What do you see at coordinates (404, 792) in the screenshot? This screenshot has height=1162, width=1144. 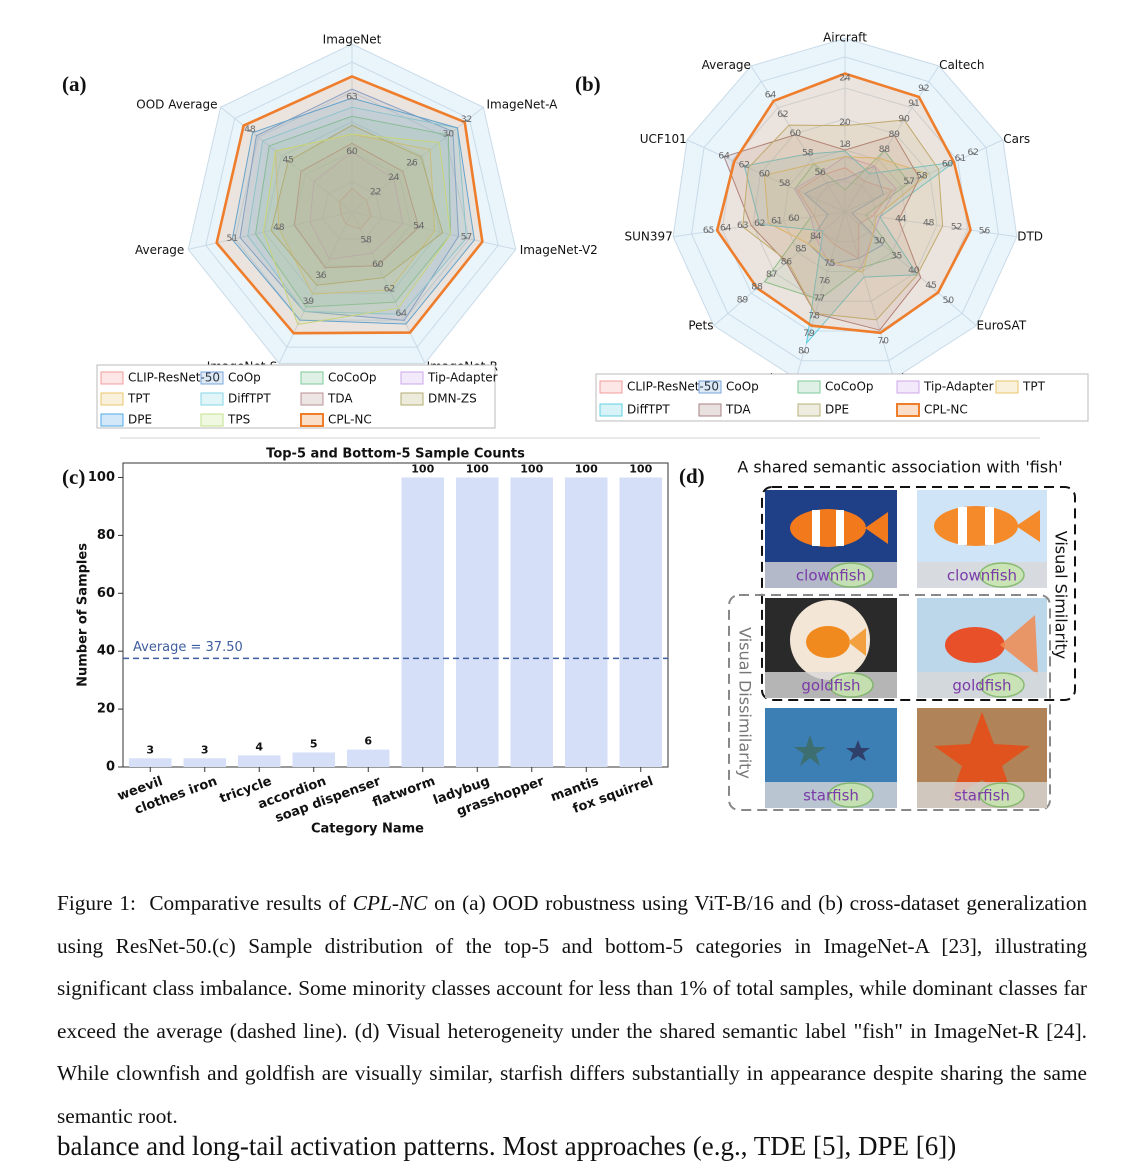 I see `x-tick-label: flatworm` at bounding box center [404, 792].